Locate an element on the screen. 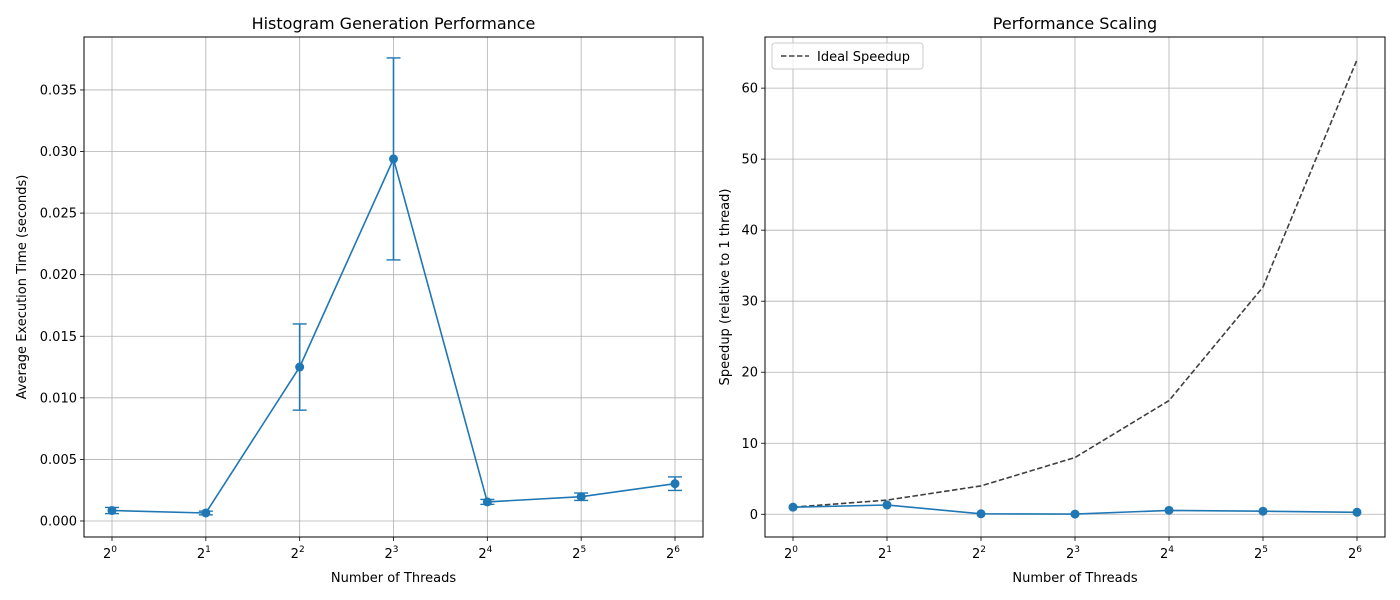 The image size is (1400, 600). right-y-tick-label: 0 is located at coordinates (754, 515).